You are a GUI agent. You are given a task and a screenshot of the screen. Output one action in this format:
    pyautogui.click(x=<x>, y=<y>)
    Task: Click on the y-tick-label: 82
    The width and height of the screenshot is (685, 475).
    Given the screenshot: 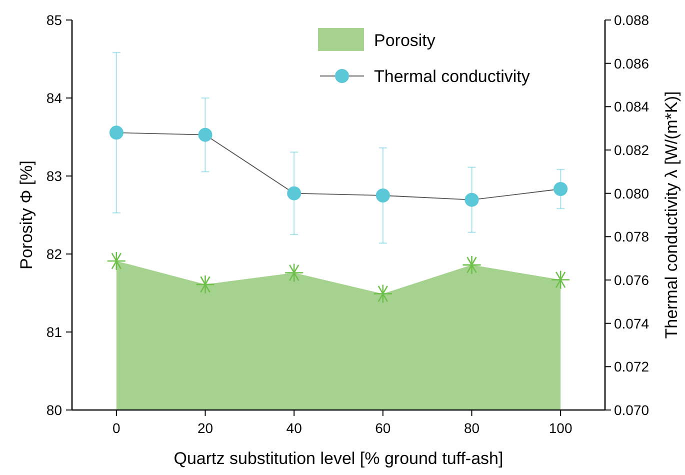 What is the action you would take?
    pyautogui.click(x=54, y=254)
    